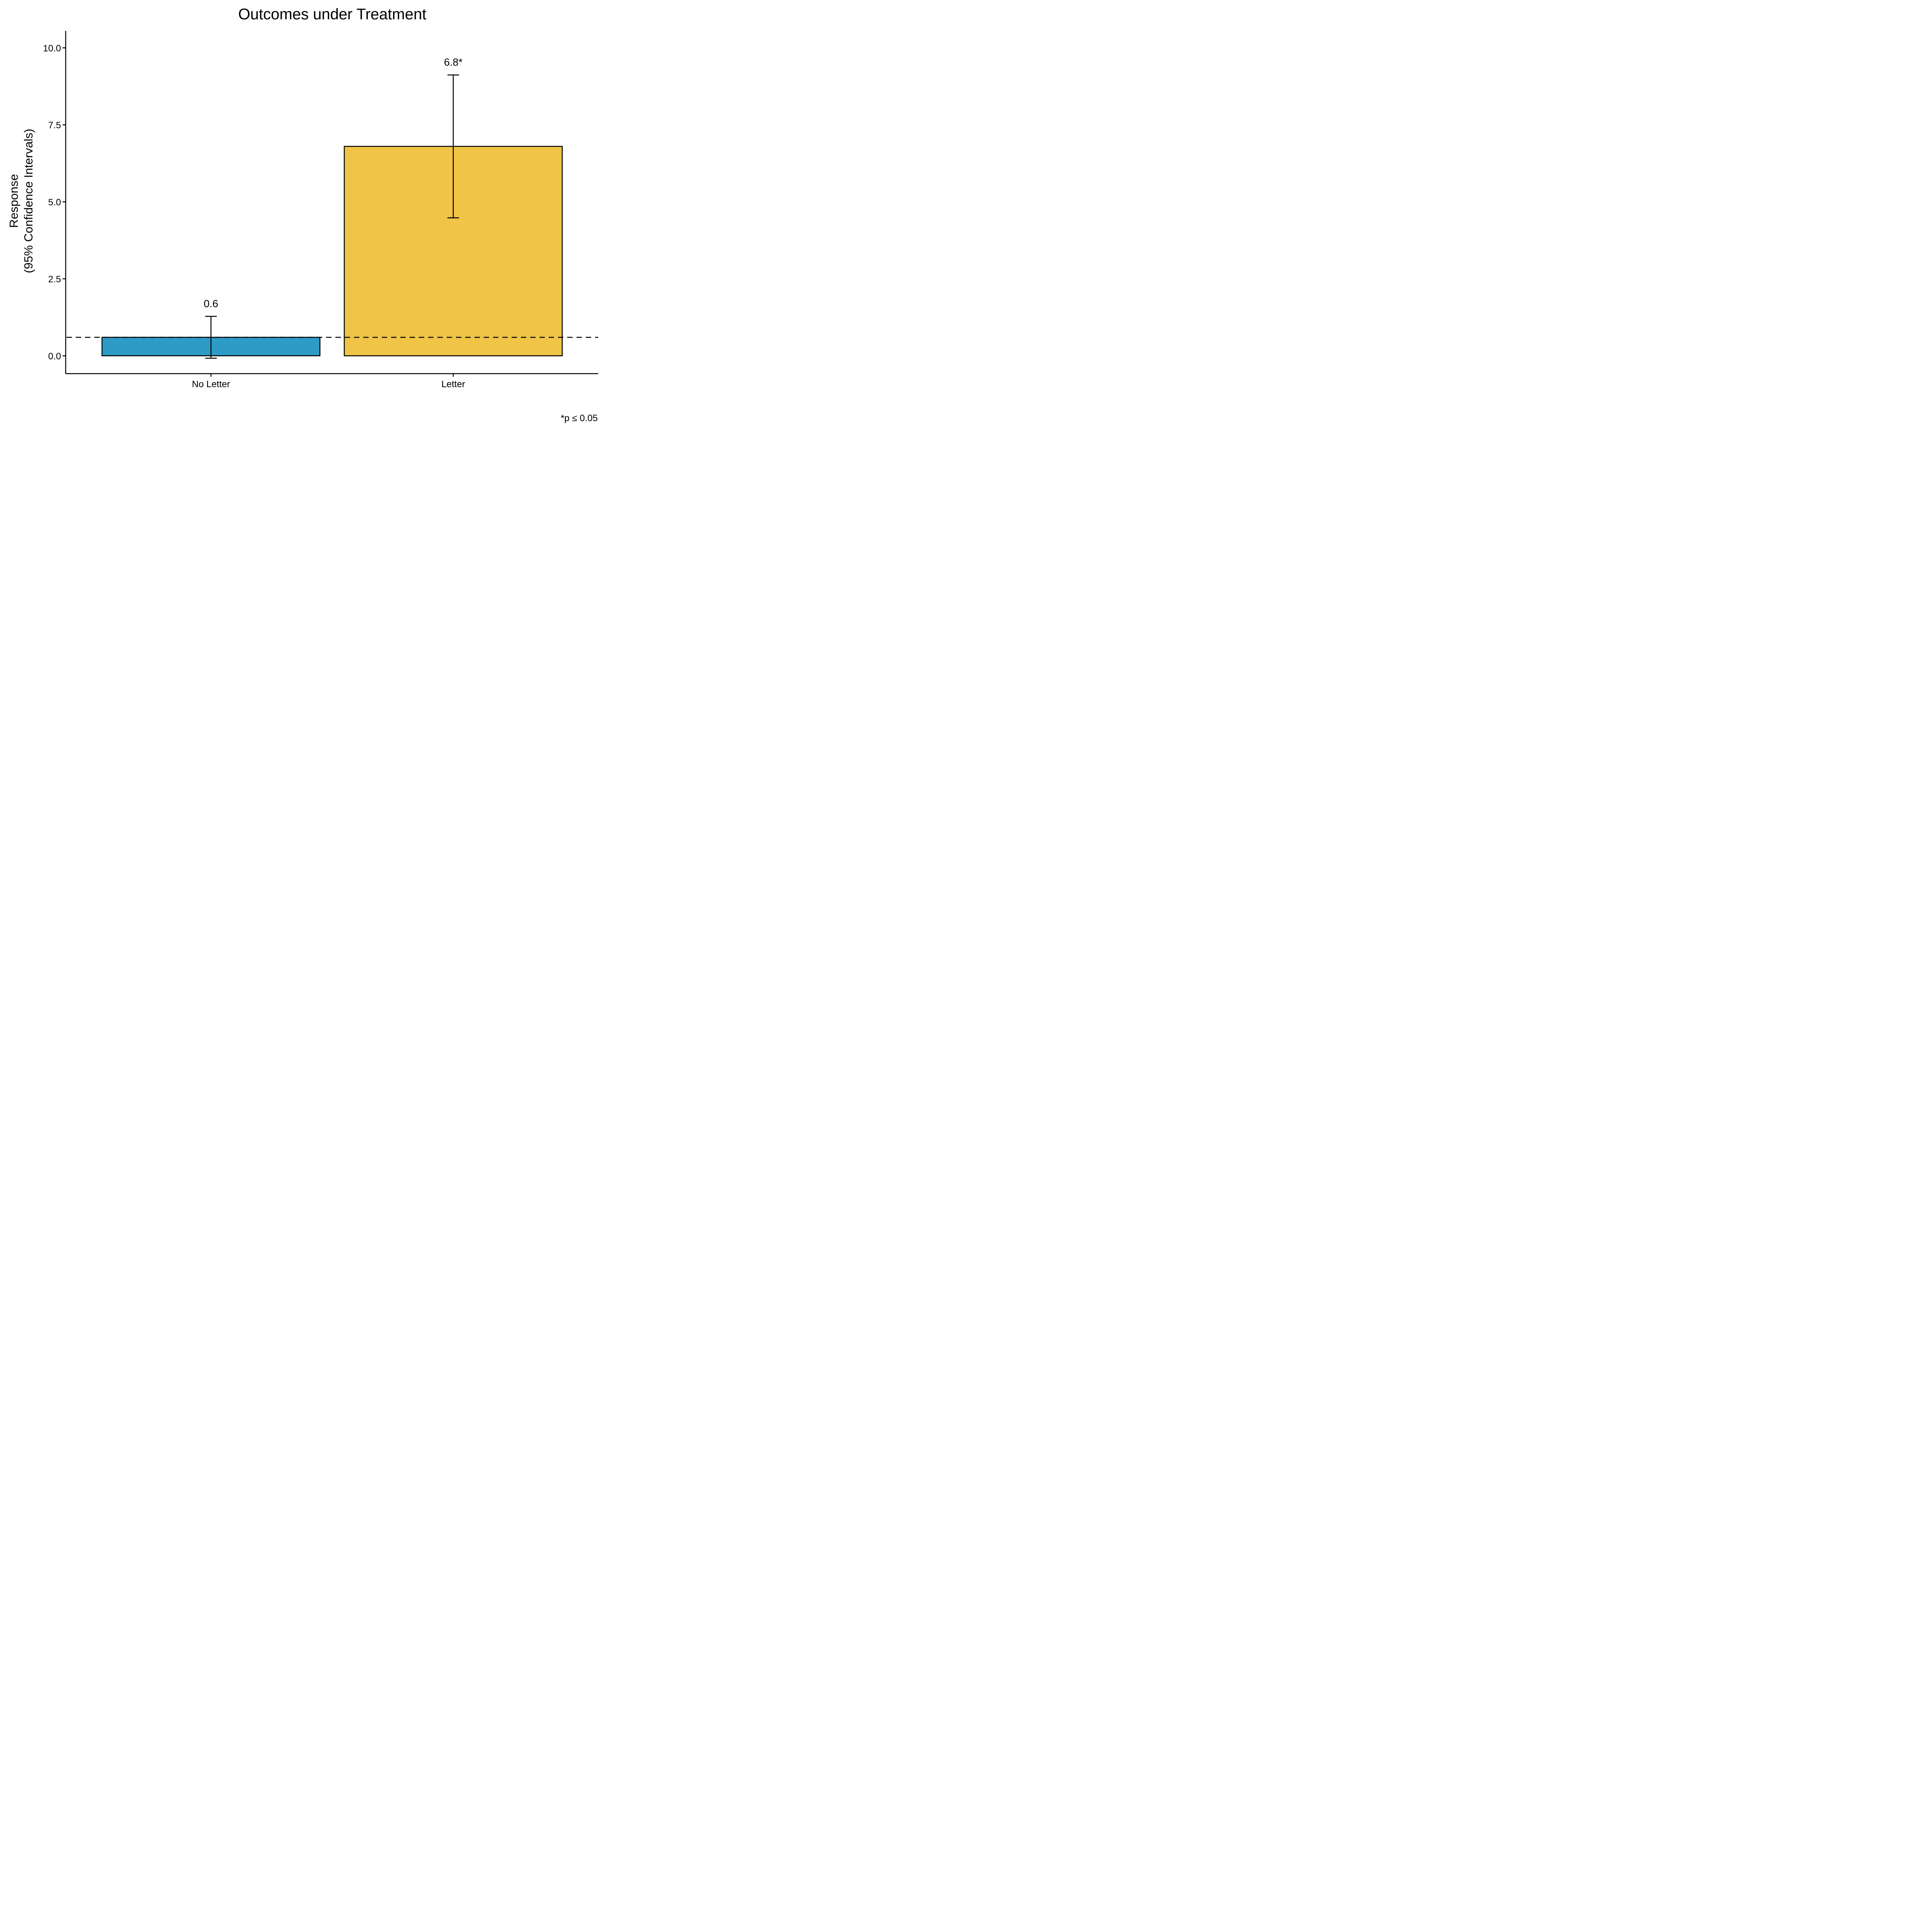  What do you see at coordinates (211, 304) in the screenshot?
I see `data-label-no-letter: 0.6` at bounding box center [211, 304].